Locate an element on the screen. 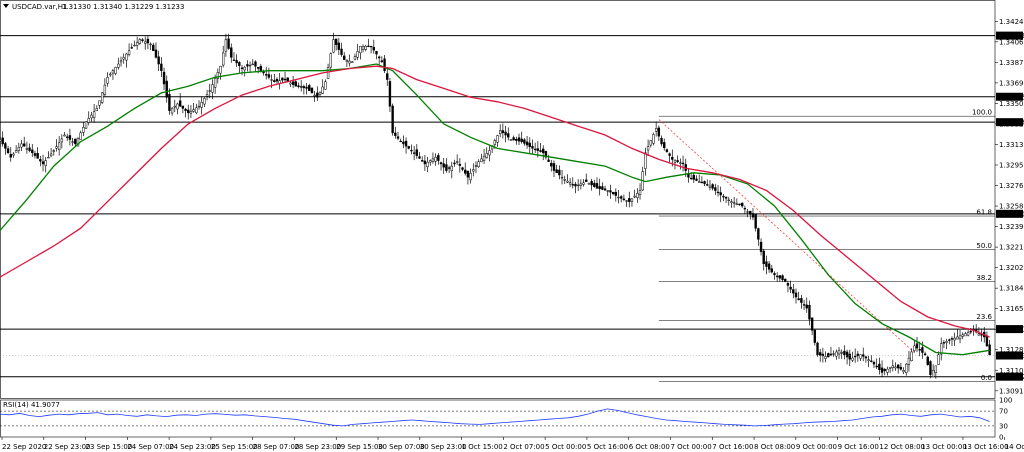 The height and width of the screenshot is (452, 1024). y-tick-label: 1.34060 is located at coordinates (1011, 42).